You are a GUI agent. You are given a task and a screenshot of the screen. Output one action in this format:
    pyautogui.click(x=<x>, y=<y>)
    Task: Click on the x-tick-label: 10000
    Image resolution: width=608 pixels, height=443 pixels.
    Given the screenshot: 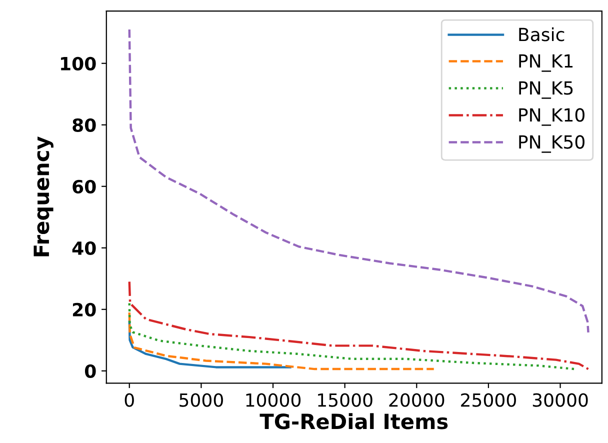 What is the action you would take?
    pyautogui.click(x=273, y=400)
    